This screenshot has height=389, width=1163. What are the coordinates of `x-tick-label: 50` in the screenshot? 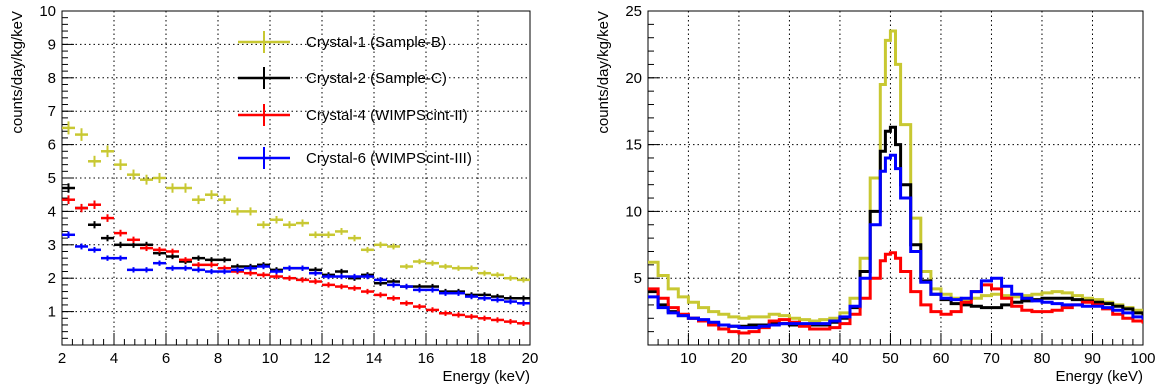 It's located at (890, 358).